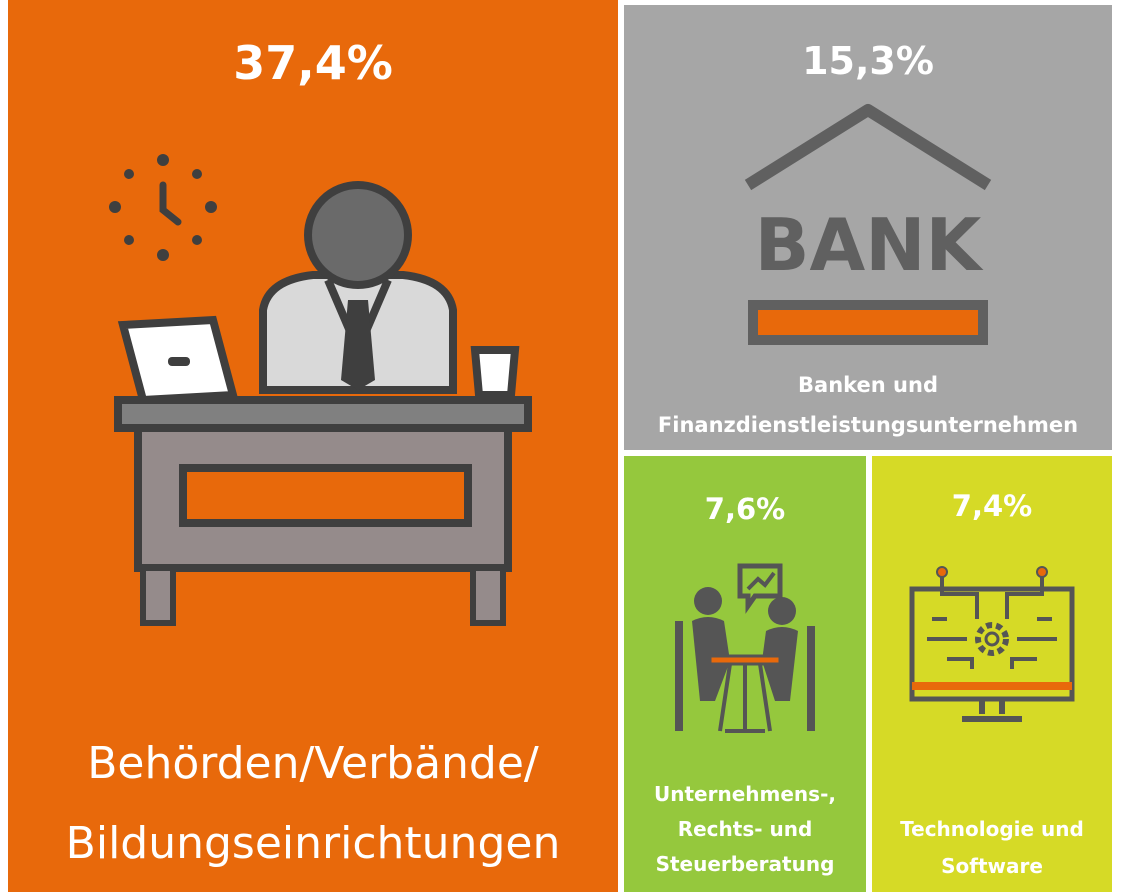 This screenshot has width=1128, height=892. What do you see at coordinates (868, 61) in the screenshot?
I see `tile-value: 15,3%` at bounding box center [868, 61].